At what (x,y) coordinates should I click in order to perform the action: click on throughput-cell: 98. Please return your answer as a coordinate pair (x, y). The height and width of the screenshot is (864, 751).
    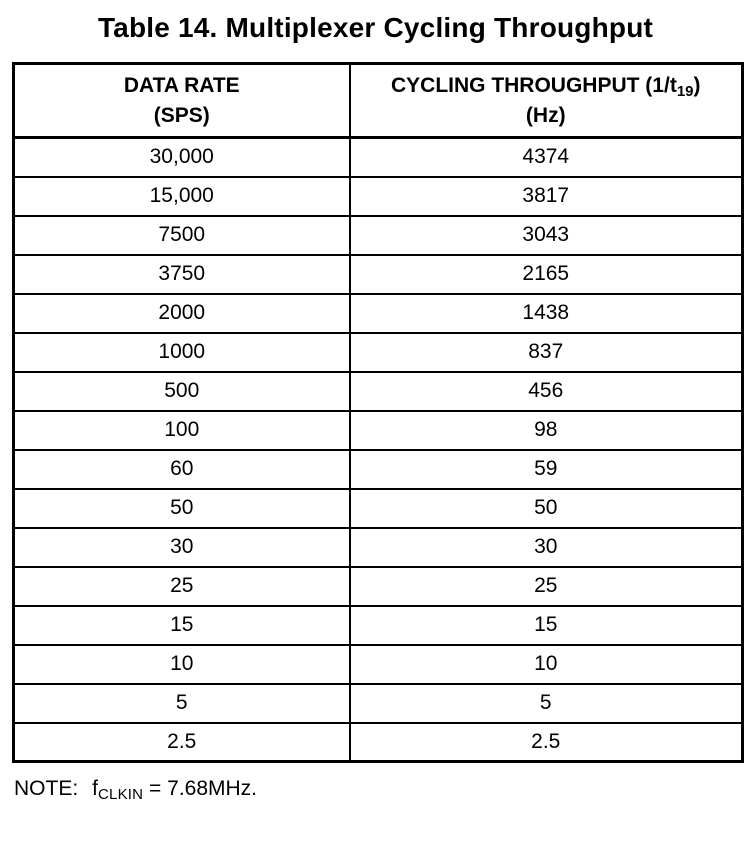
    Looking at the image, I should click on (546, 430).